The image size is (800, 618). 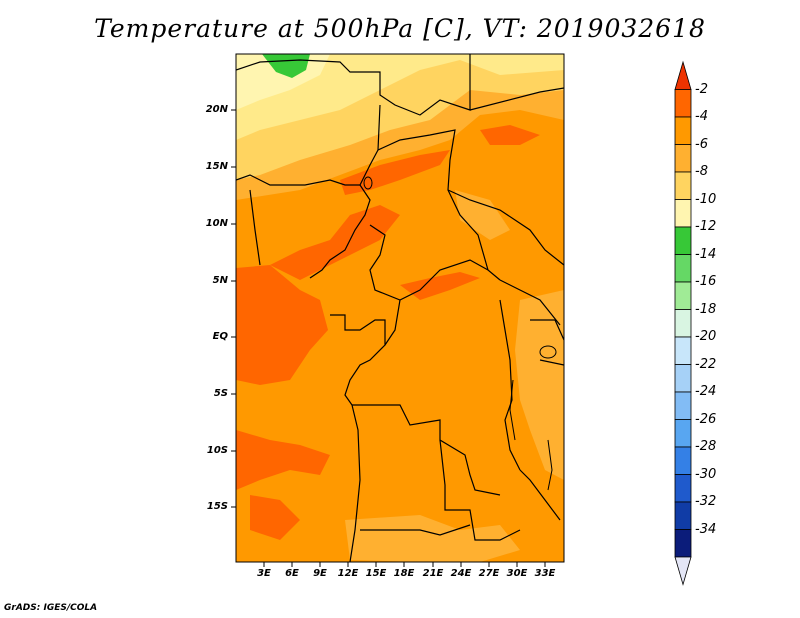 I want to click on lon-label-9e: 9E, so click(x=320, y=573).